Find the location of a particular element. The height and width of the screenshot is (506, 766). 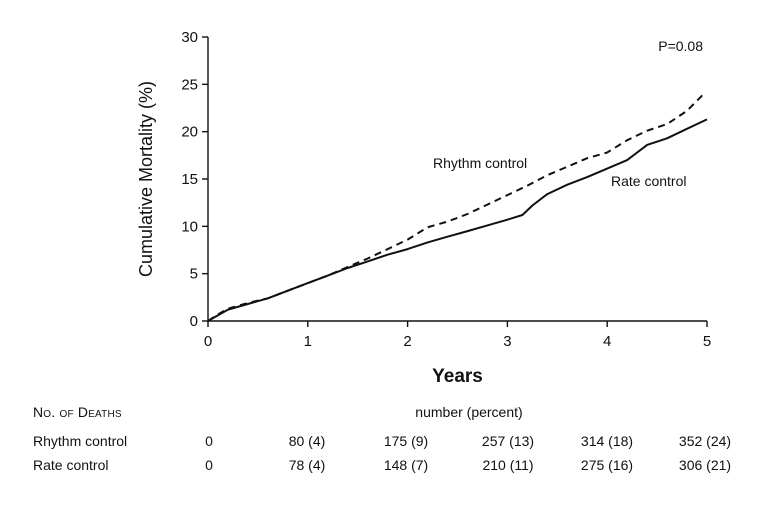

y-tick-label: 10 is located at coordinates (189, 226).